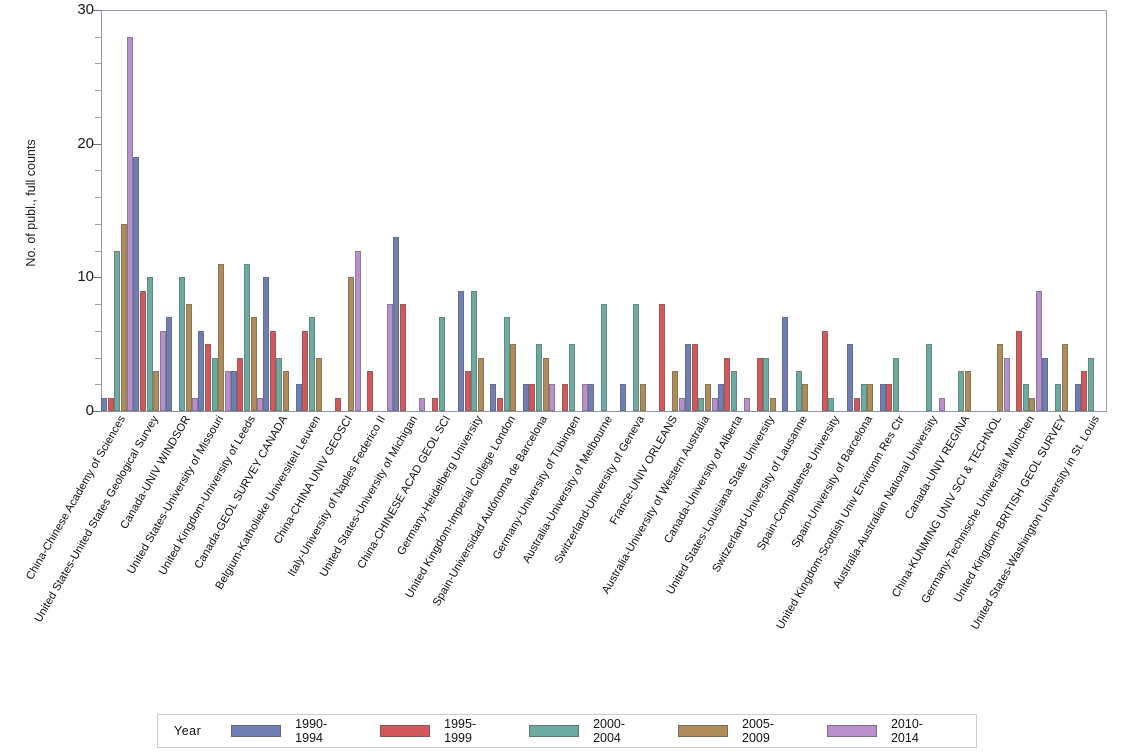 Image resolution: width=1134 pixels, height=756 pixels. Describe the element at coordinates (311, 731) in the screenshot. I see `legend-label: 1990-1994` at that location.